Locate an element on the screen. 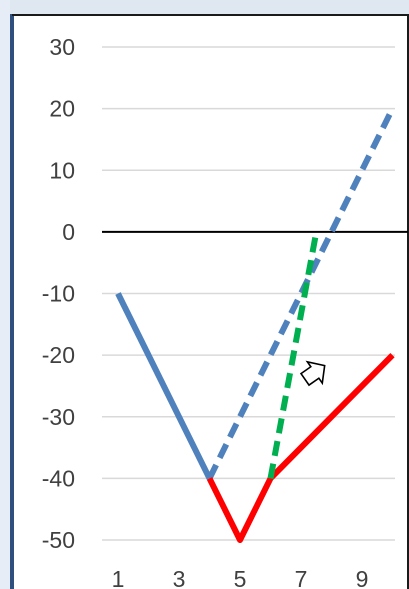 The height and width of the screenshot is (589, 409). y-tick-label: -50 is located at coordinates (58, 540).